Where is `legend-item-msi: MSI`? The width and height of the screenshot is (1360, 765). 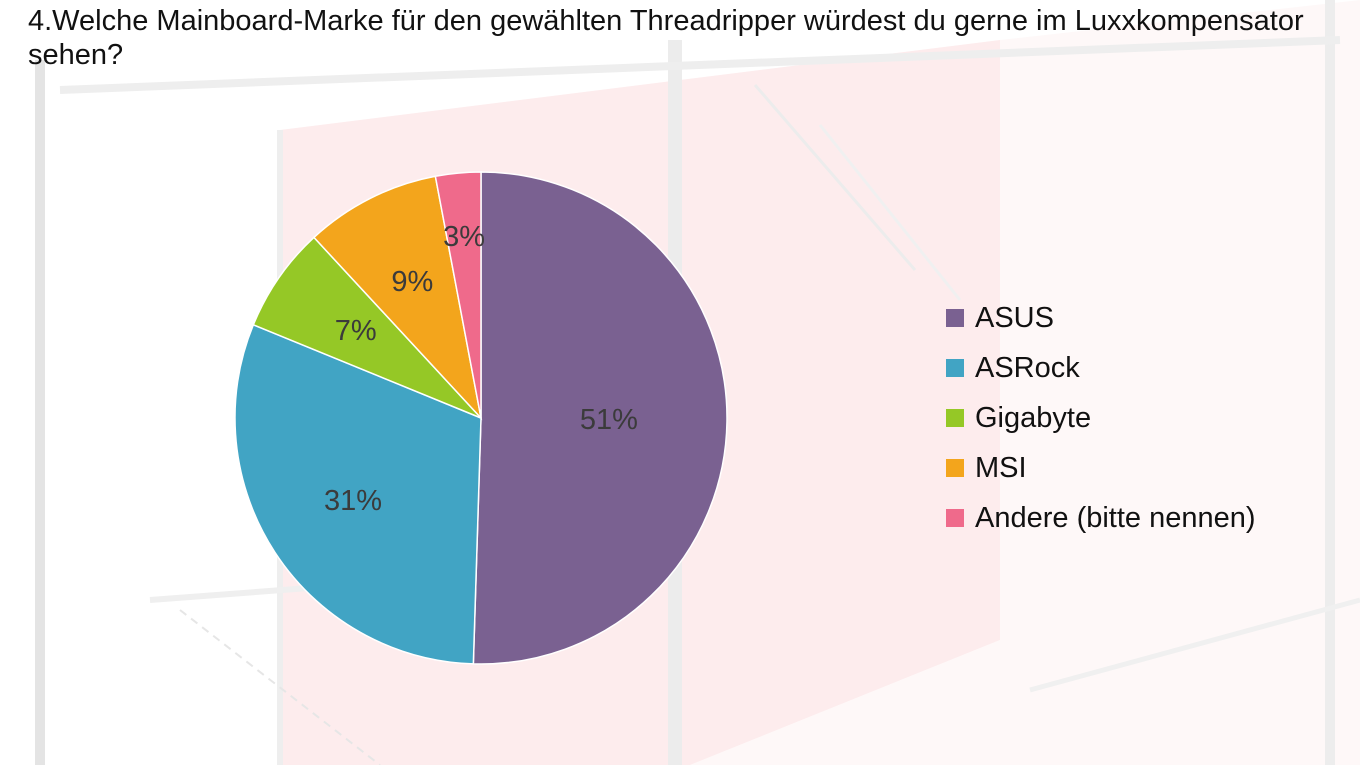 legend-item-msi: MSI is located at coordinates (1101, 468).